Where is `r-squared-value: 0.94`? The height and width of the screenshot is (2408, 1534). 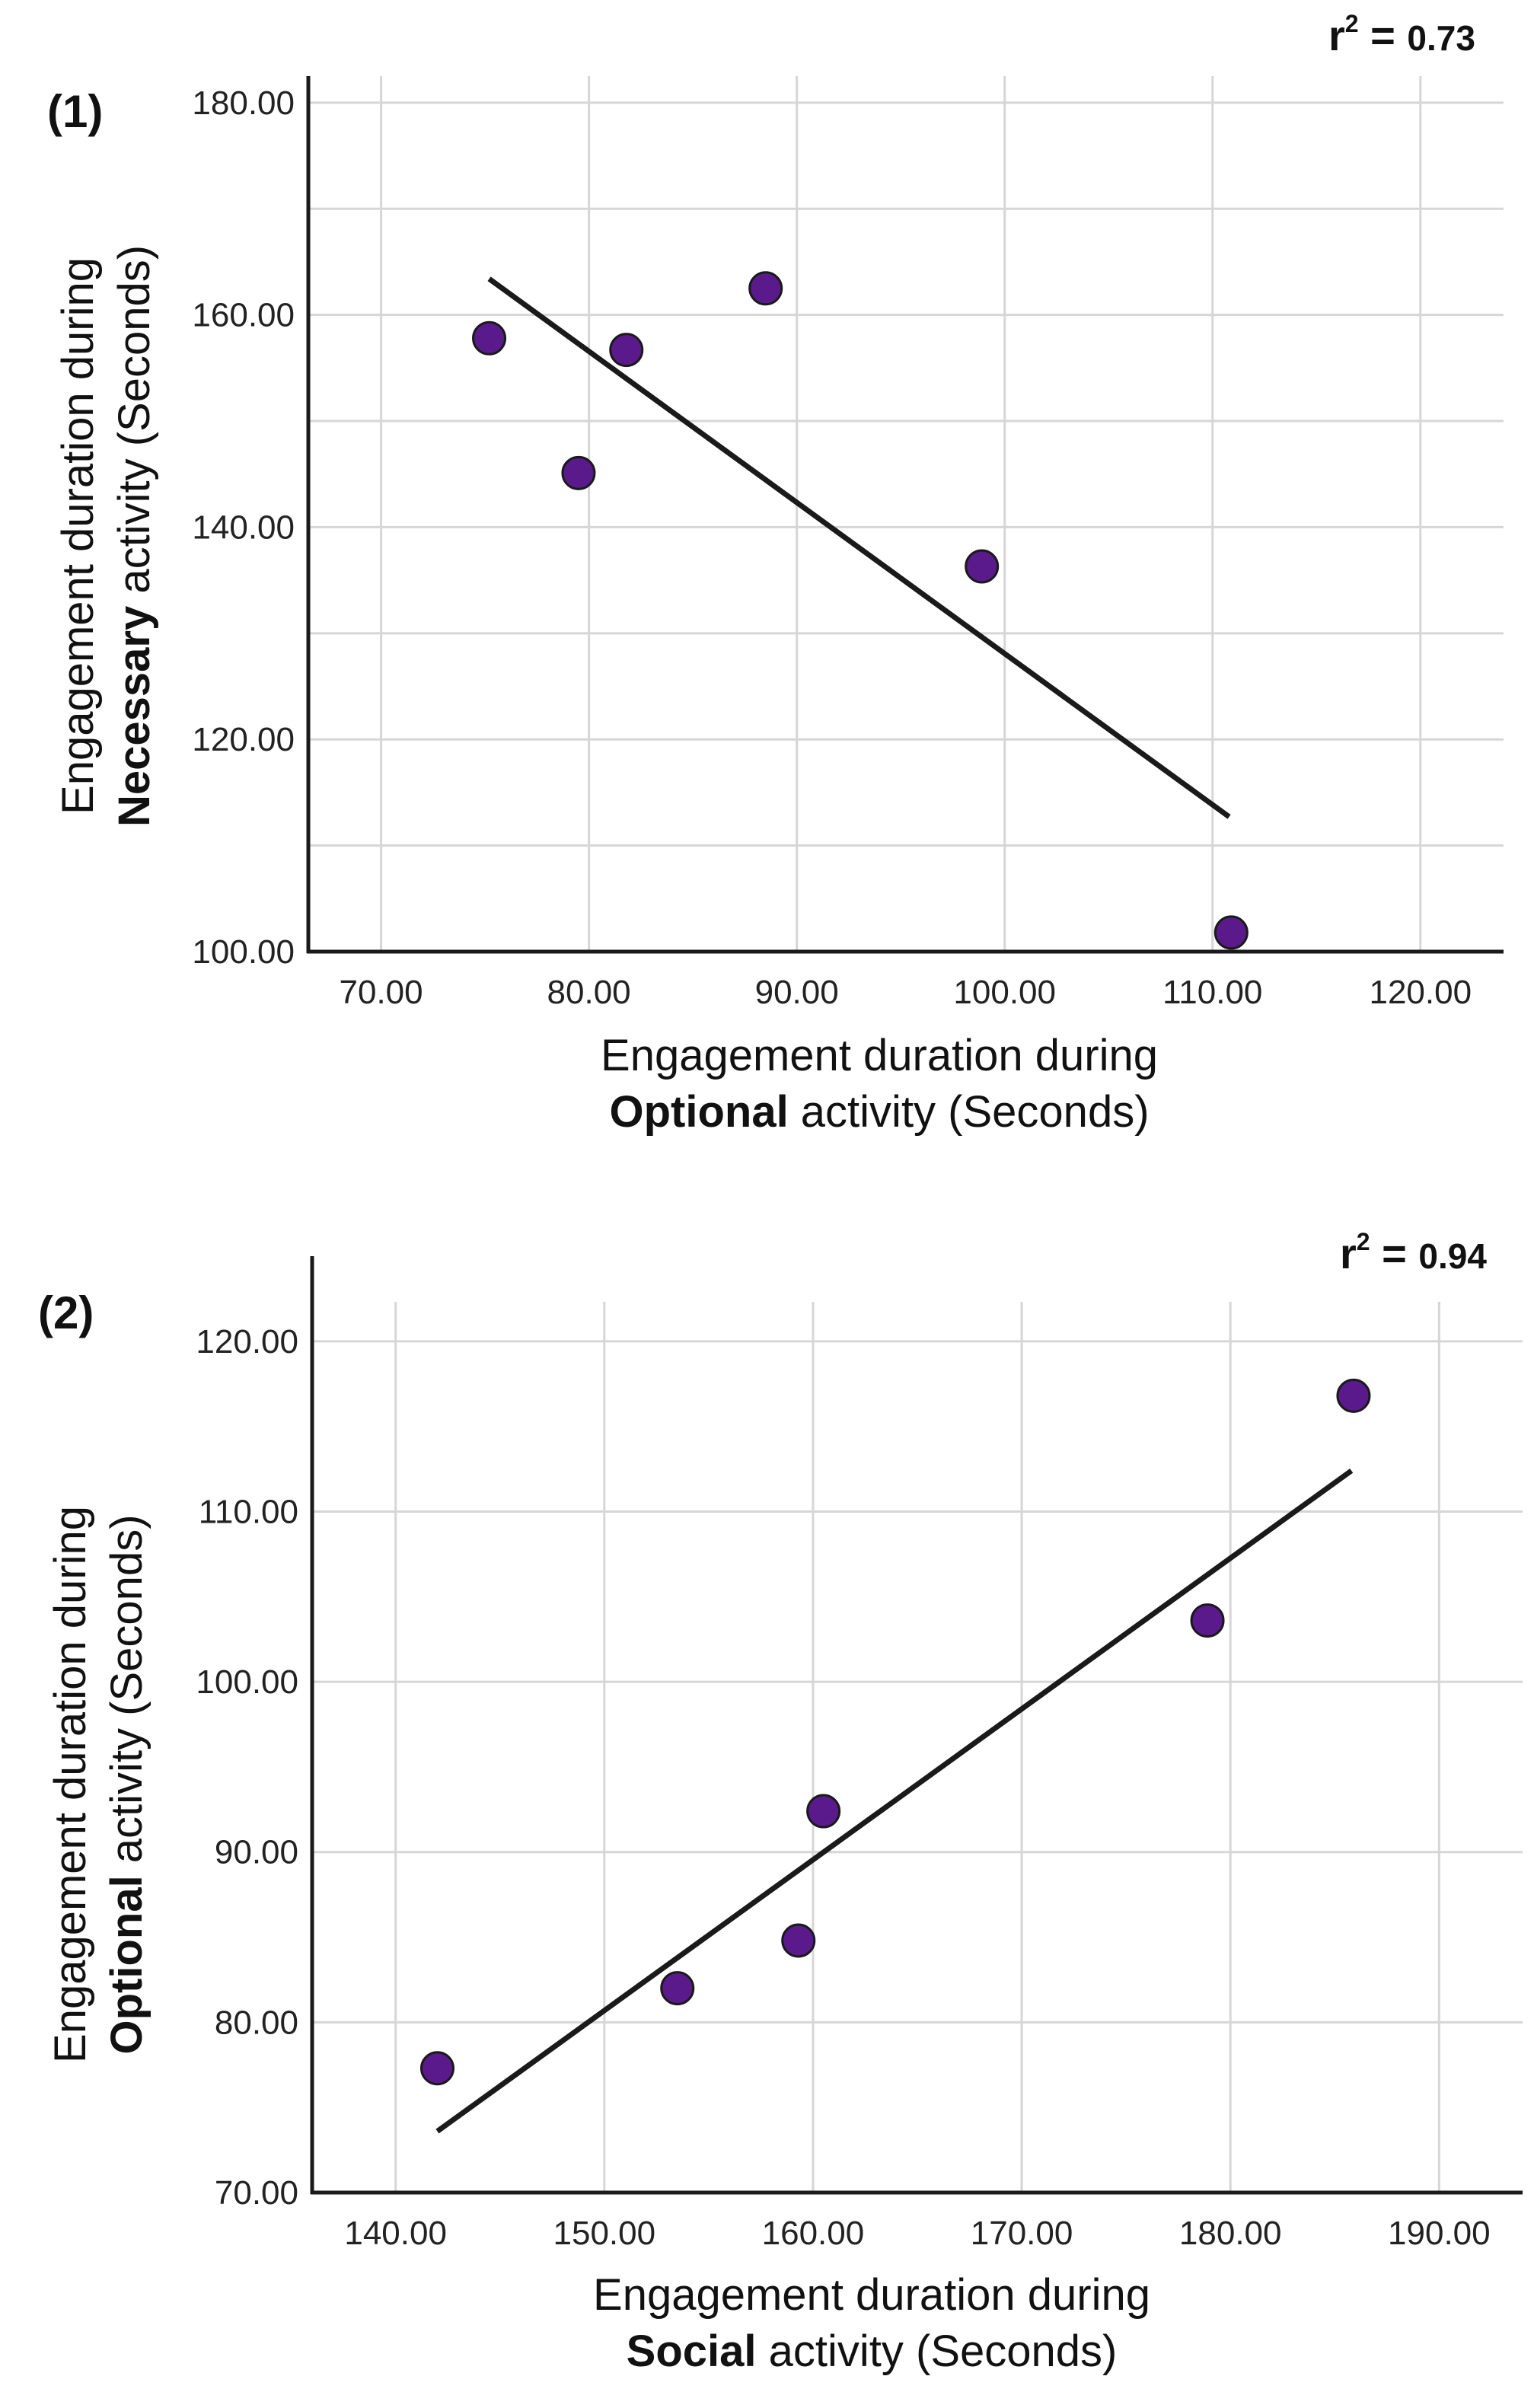 r-squared-value: 0.94 is located at coordinates (1452, 1256).